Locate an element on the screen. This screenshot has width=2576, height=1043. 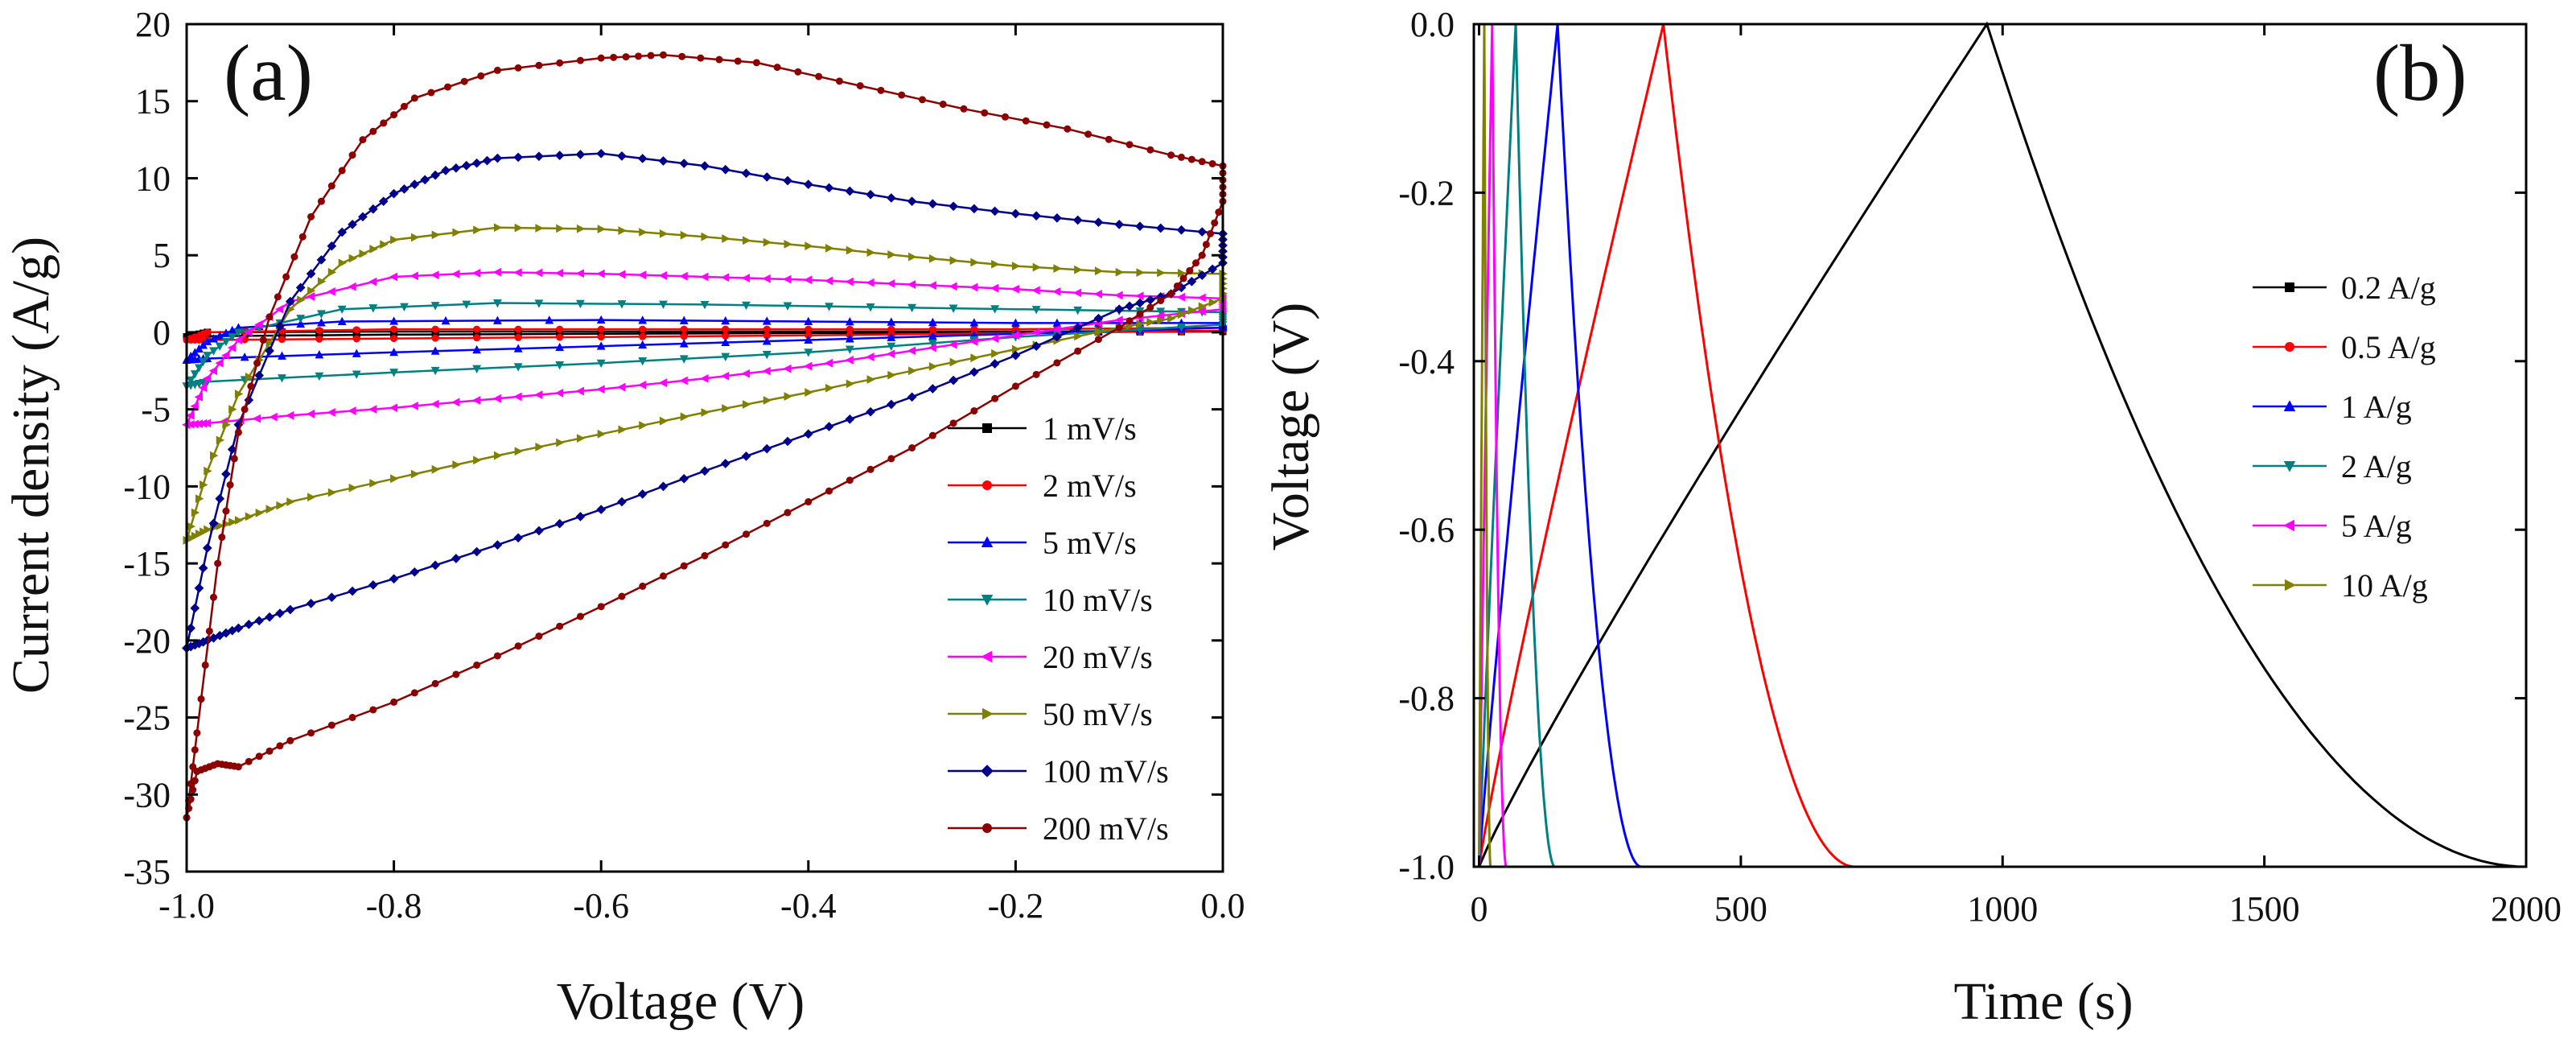
panel-a-y-tick-label: 15 is located at coordinates (153, 102).